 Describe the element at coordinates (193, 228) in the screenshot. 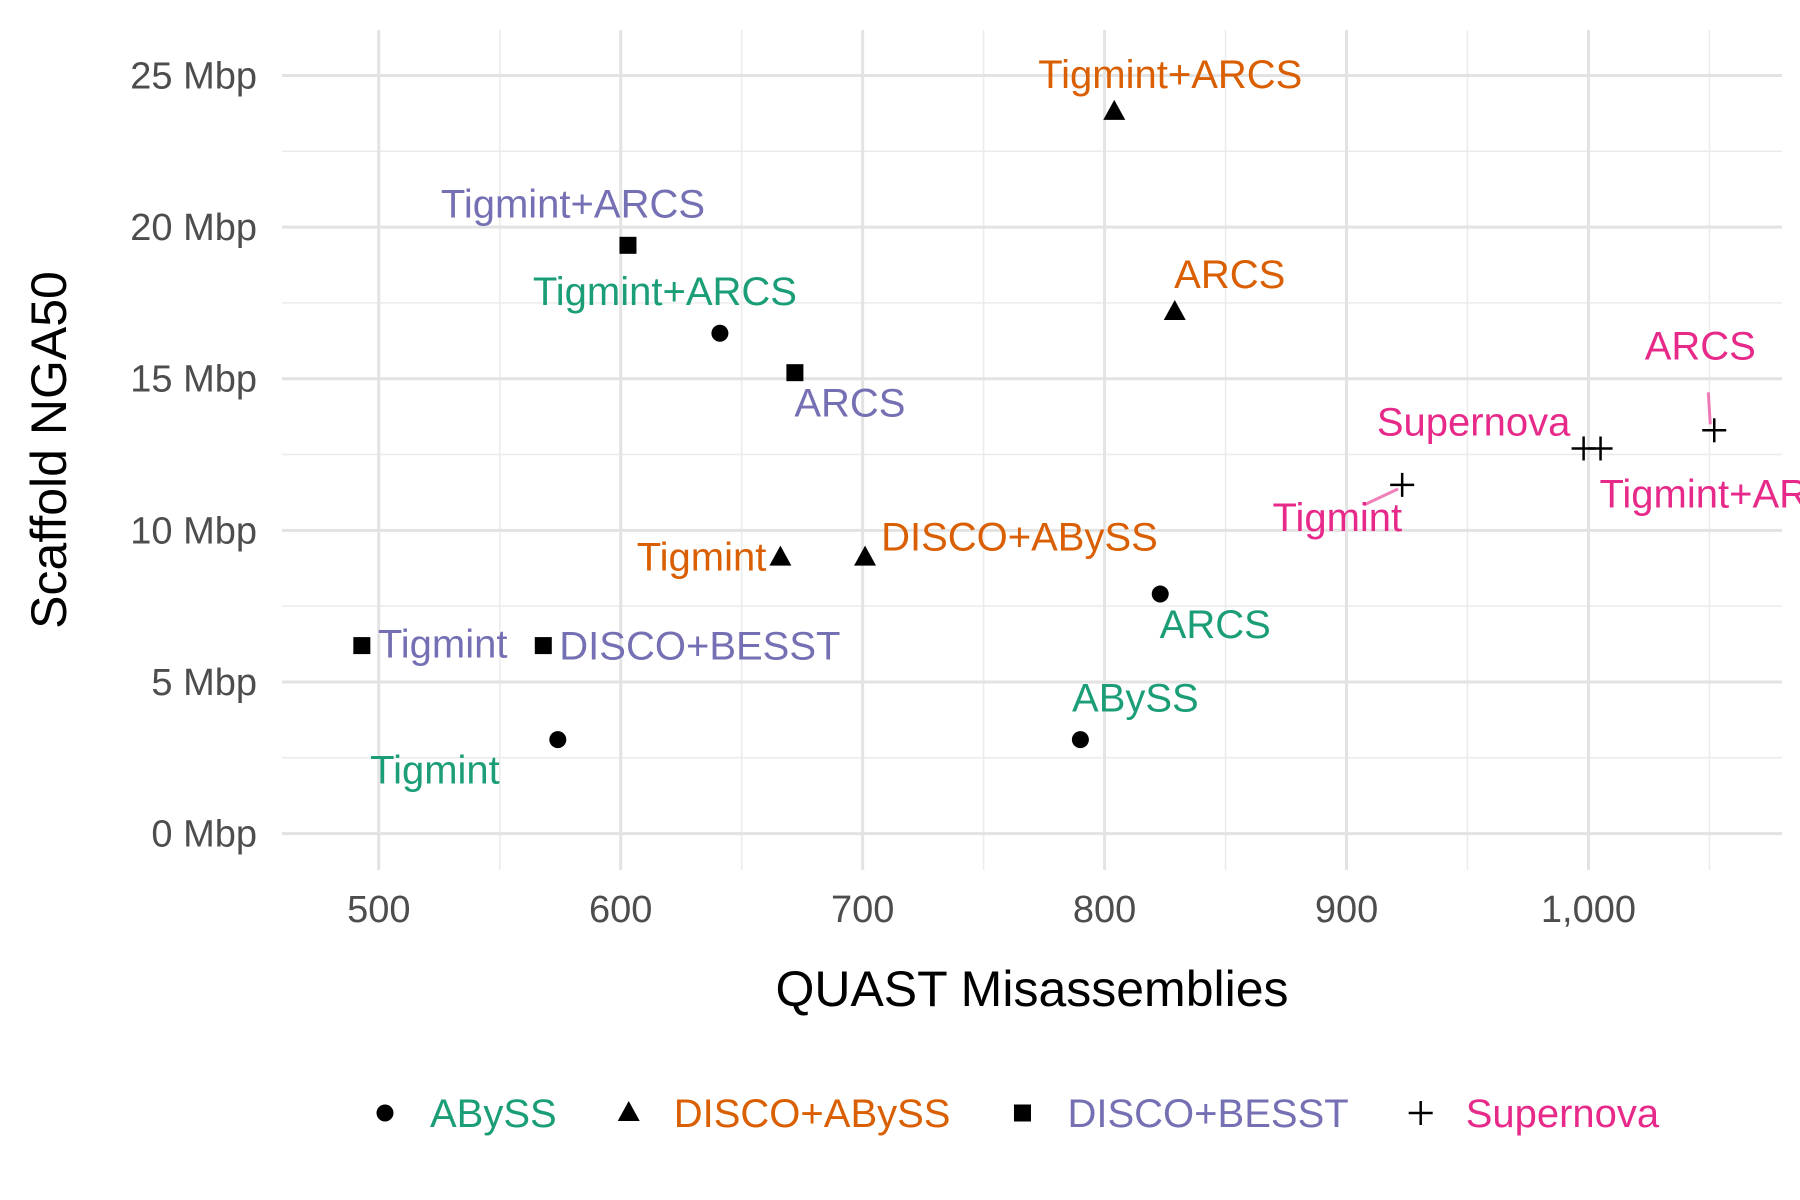

I see `y-tick-label: 20 Mbp` at that location.